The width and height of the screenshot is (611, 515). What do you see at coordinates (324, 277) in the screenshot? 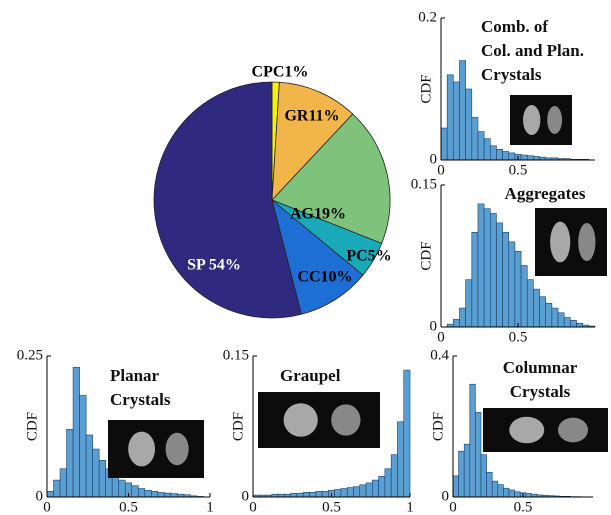
I see `slice-label: CC10%` at bounding box center [324, 277].